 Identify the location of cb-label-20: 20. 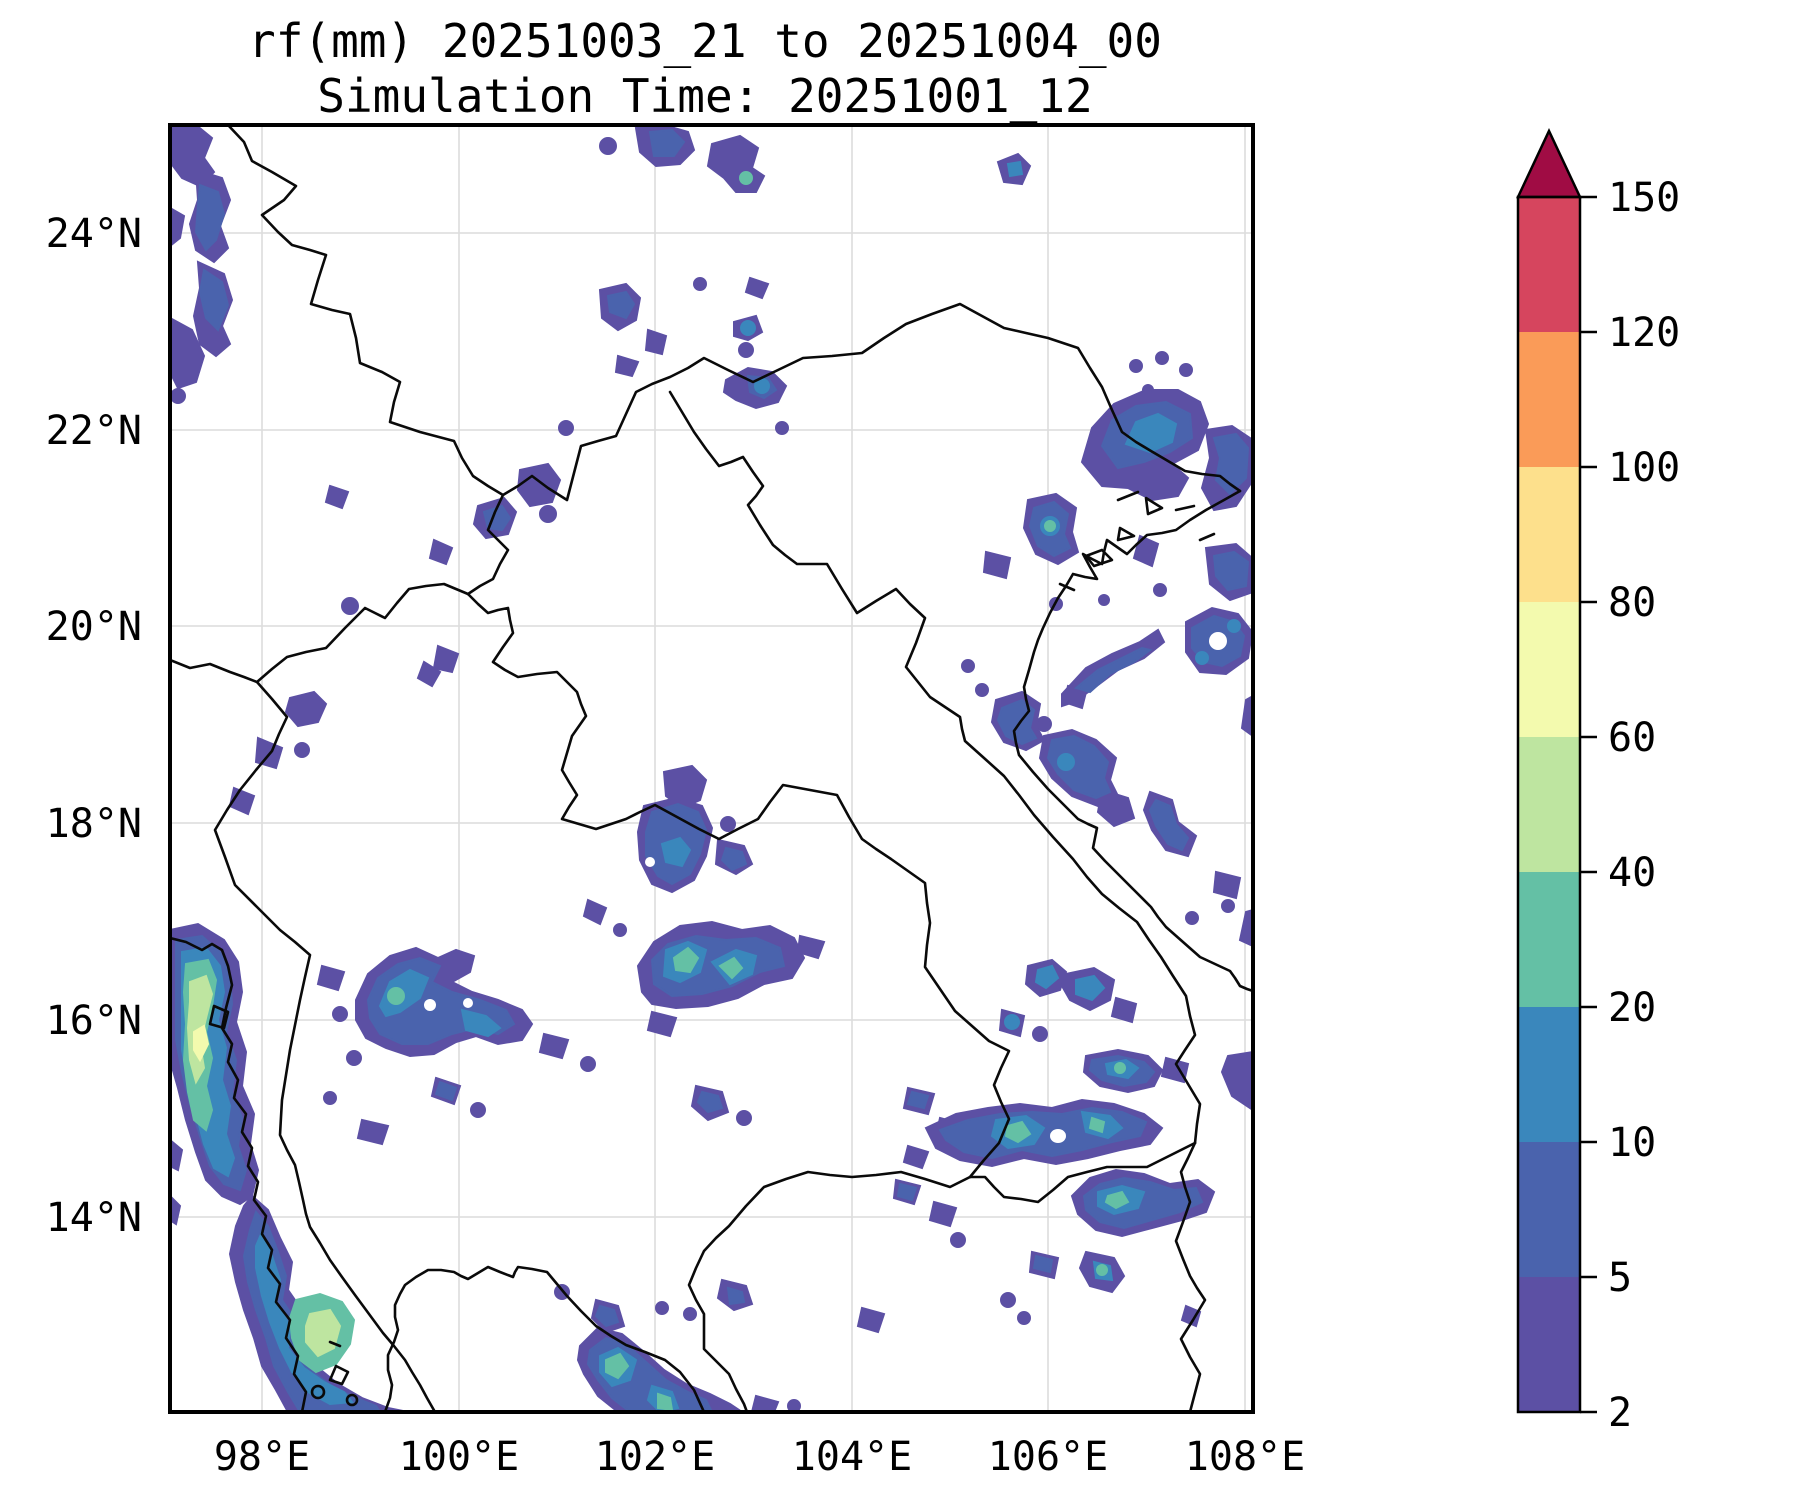
(1632, 1008).